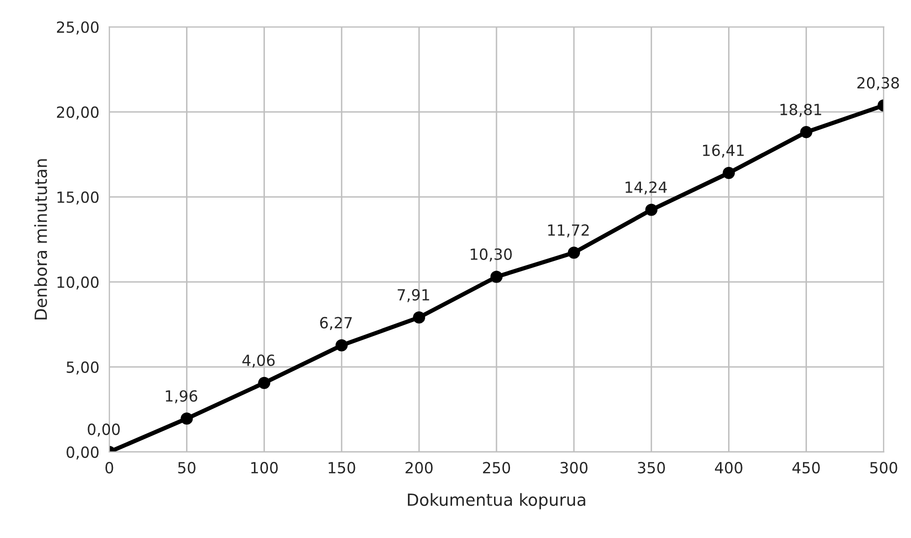  What do you see at coordinates (77, 27) in the screenshot?
I see `y-tick-label: 25,00` at bounding box center [77, 27].